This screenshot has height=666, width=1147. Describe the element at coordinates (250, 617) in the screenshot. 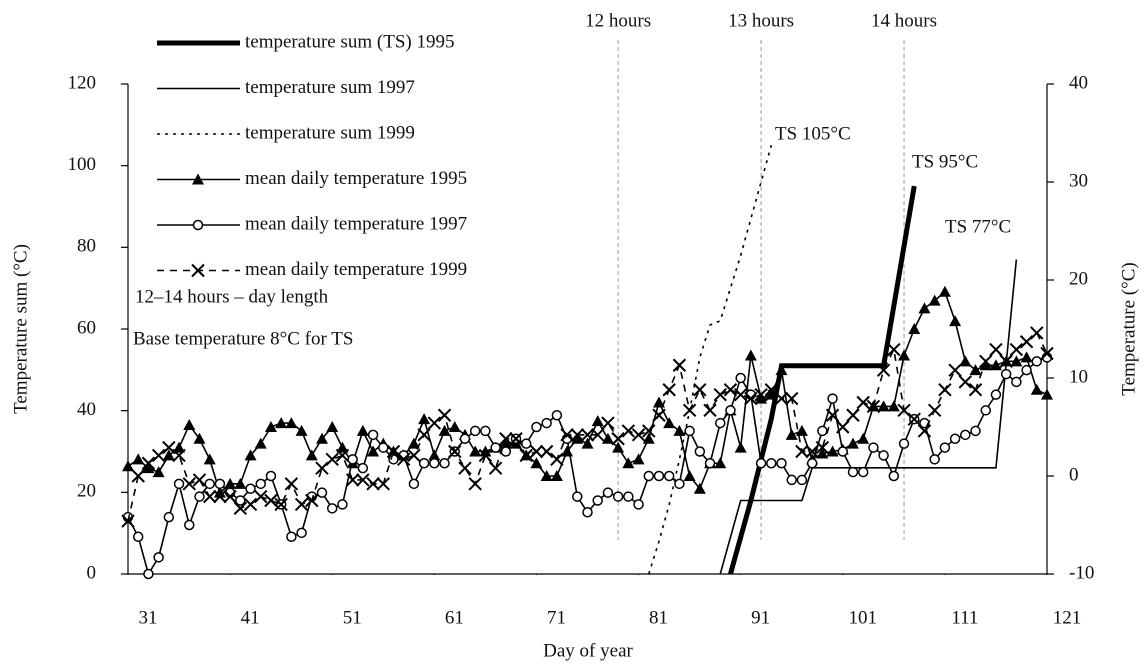

I see `x-tick-label: 41` at that location.